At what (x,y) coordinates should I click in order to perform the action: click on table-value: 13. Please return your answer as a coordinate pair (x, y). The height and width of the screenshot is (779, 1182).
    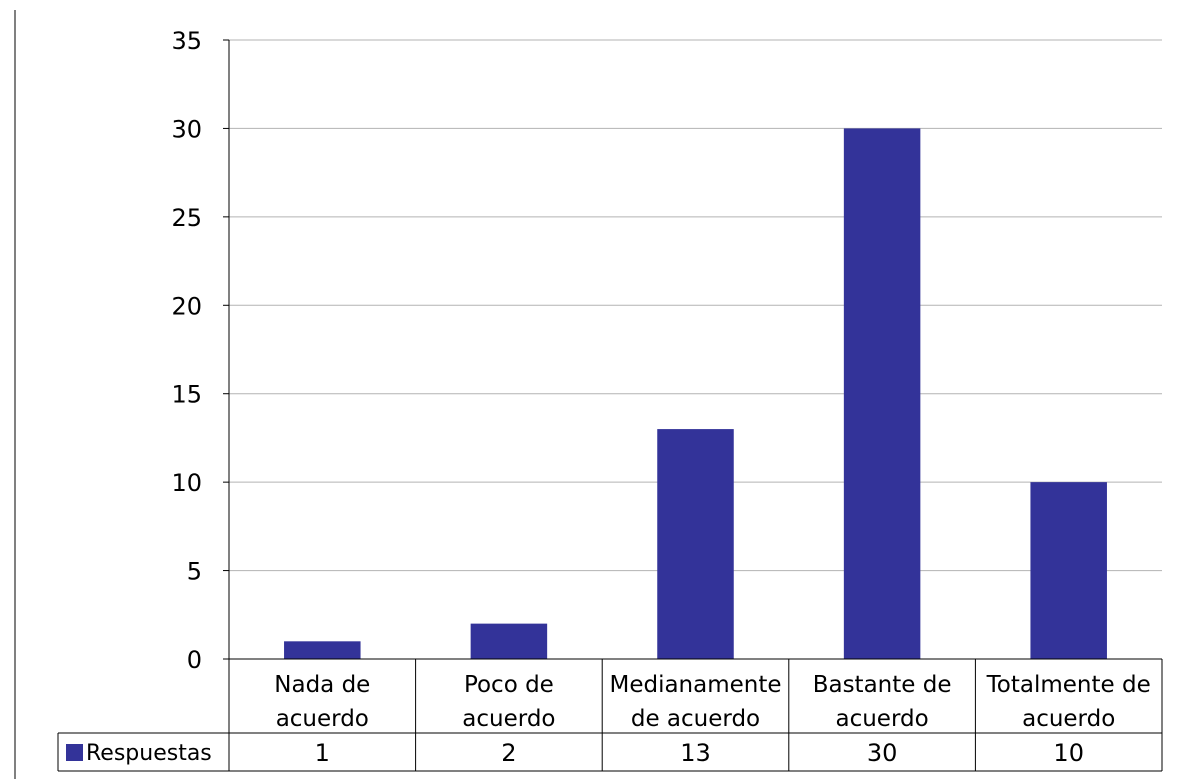
    Looking at the image, I should click on (695, 753).